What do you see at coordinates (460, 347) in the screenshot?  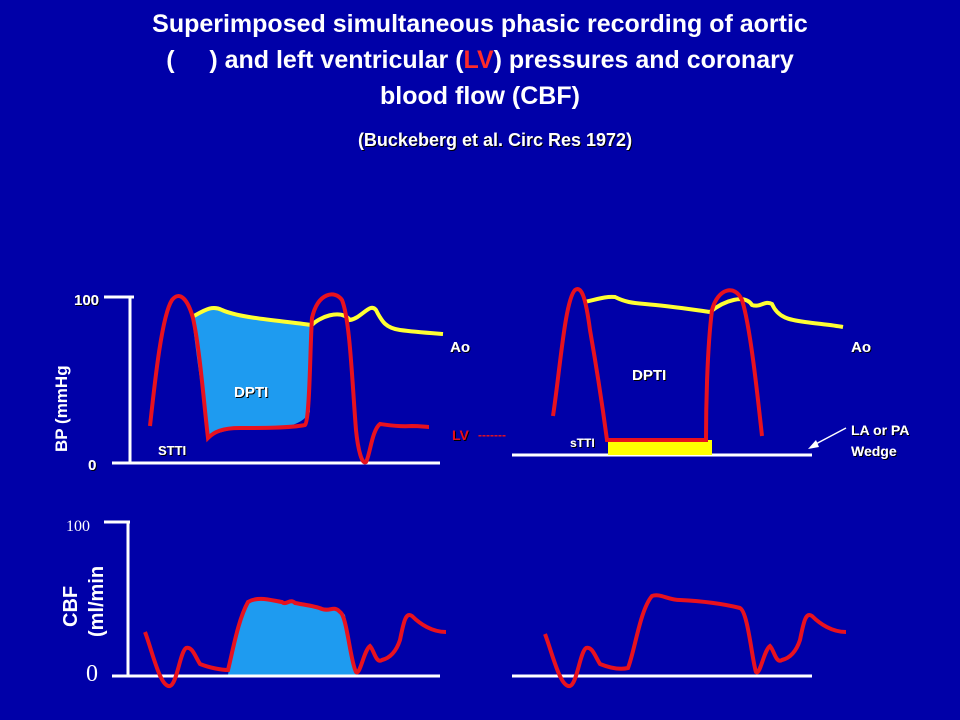 I see `ao-label-left: Ao` at bounding box center [460, 347].